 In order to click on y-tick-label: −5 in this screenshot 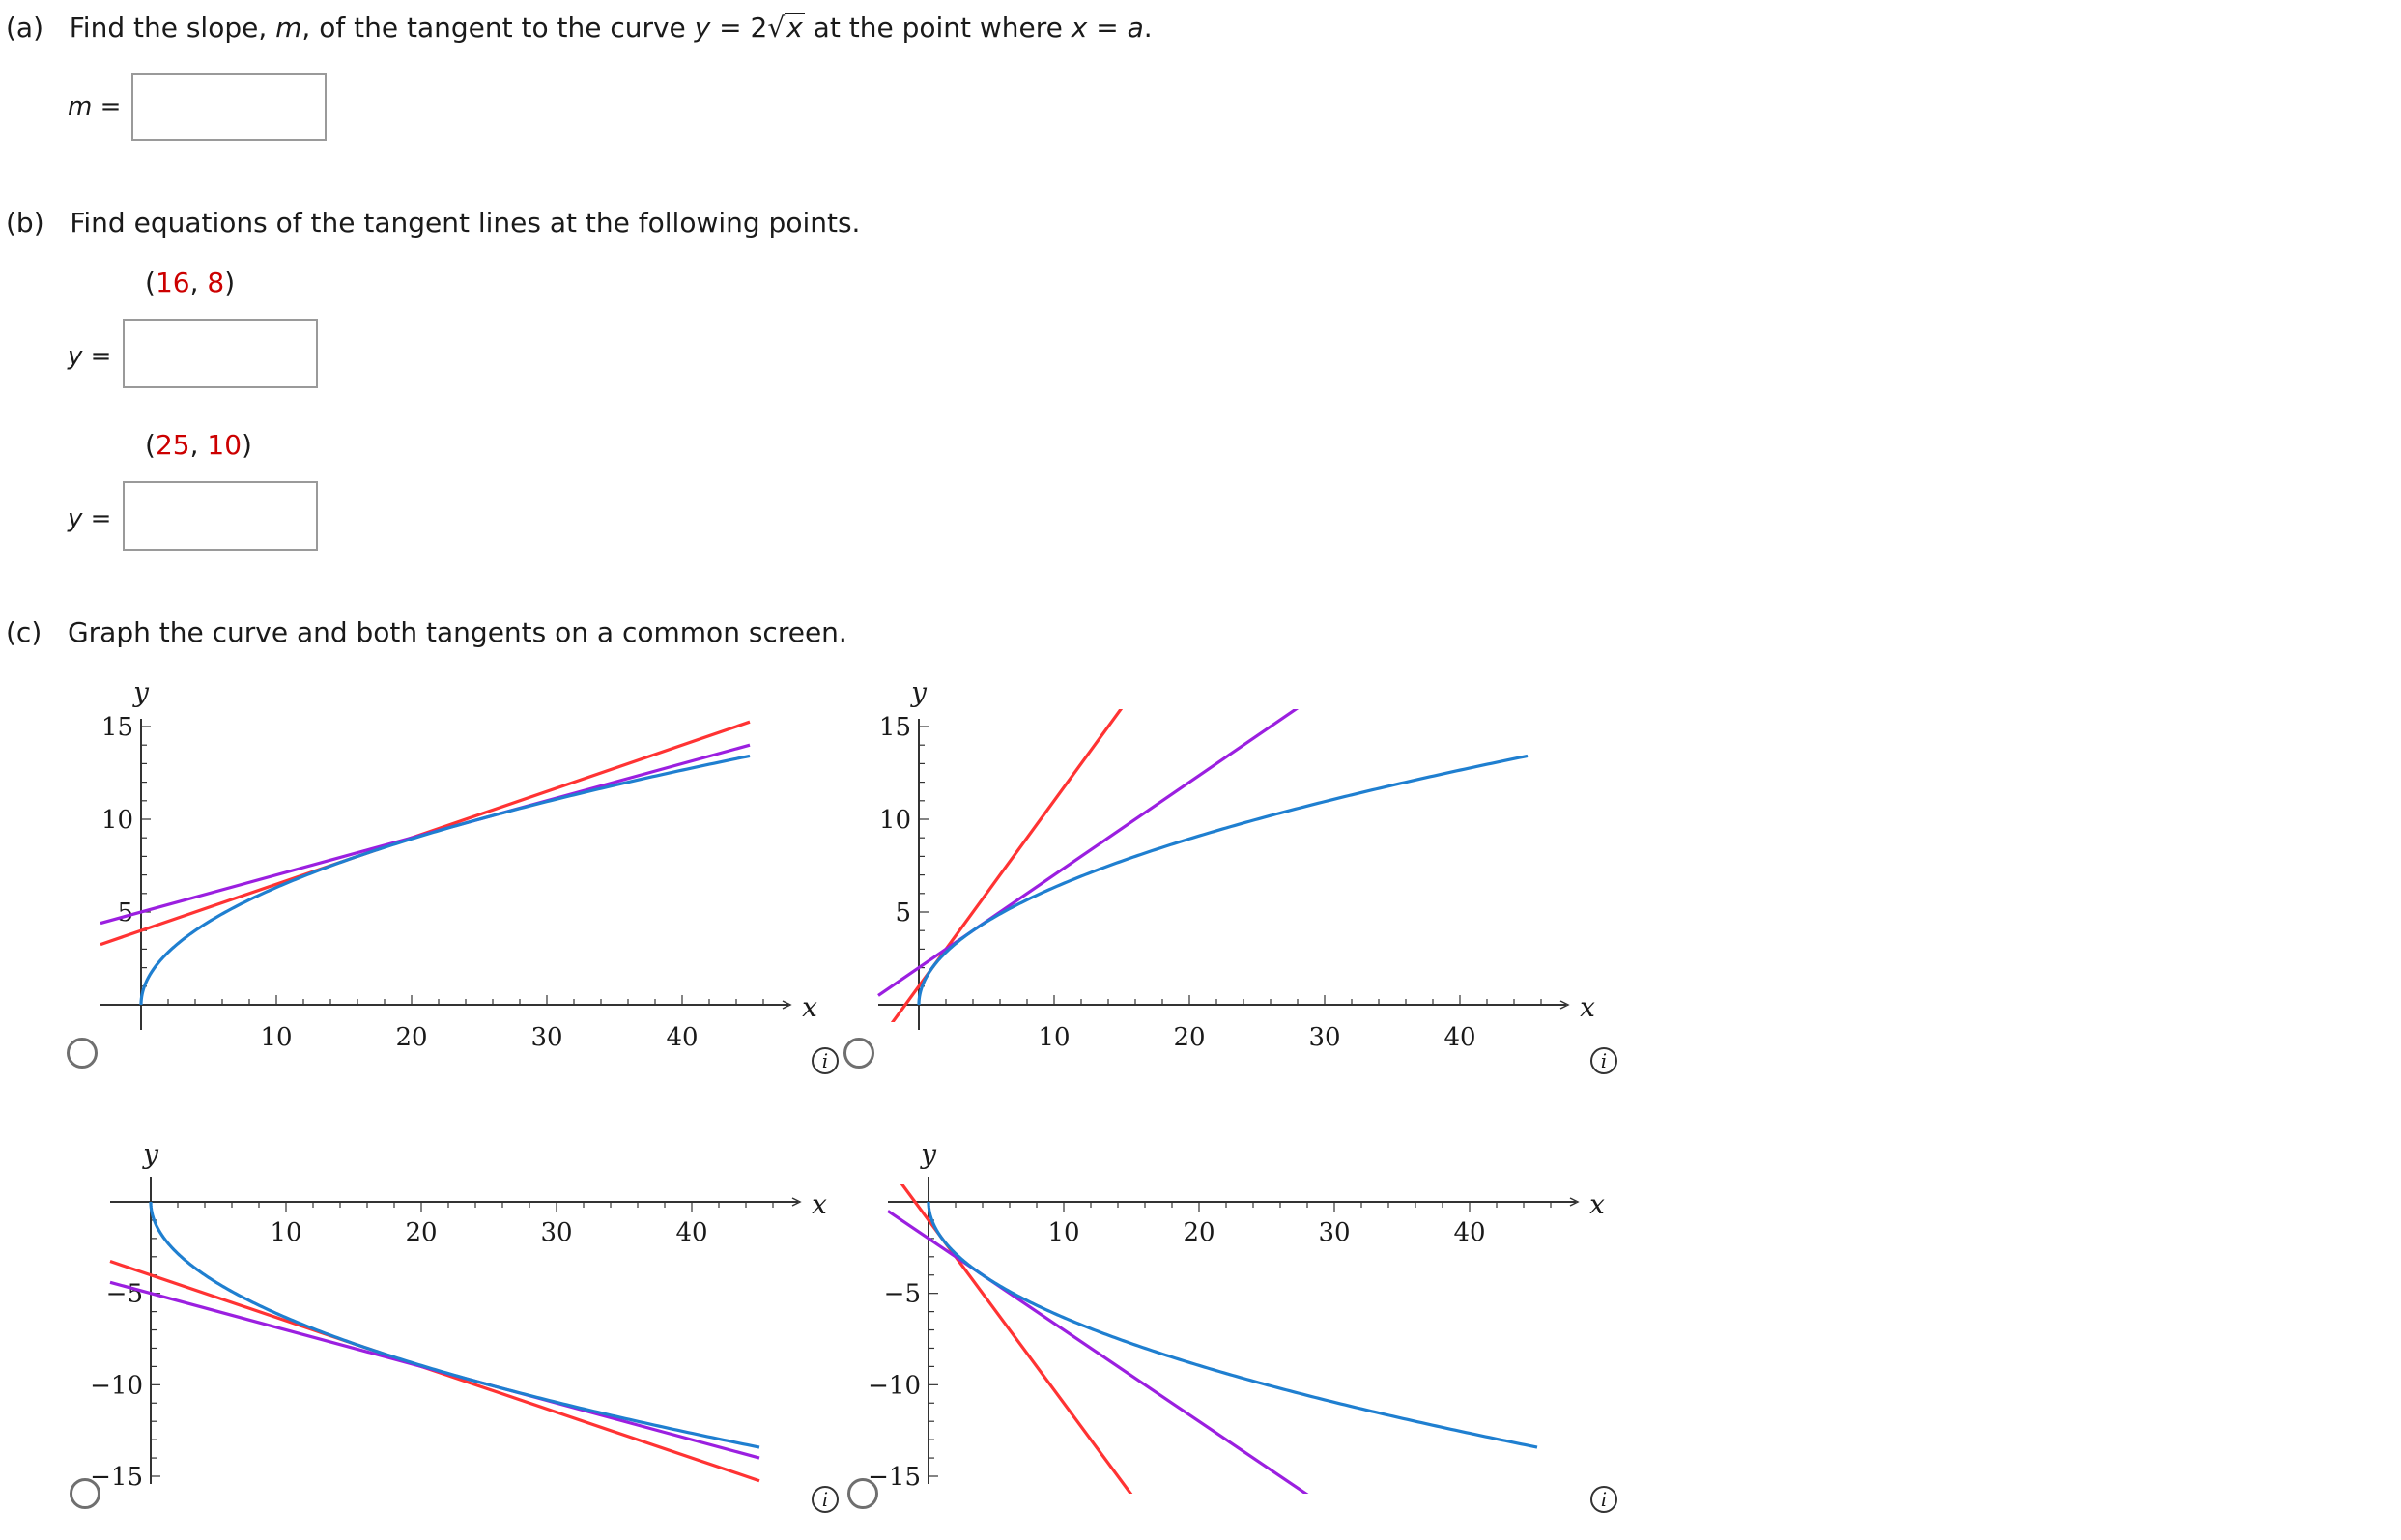, I will do `click(903, 1294)`.